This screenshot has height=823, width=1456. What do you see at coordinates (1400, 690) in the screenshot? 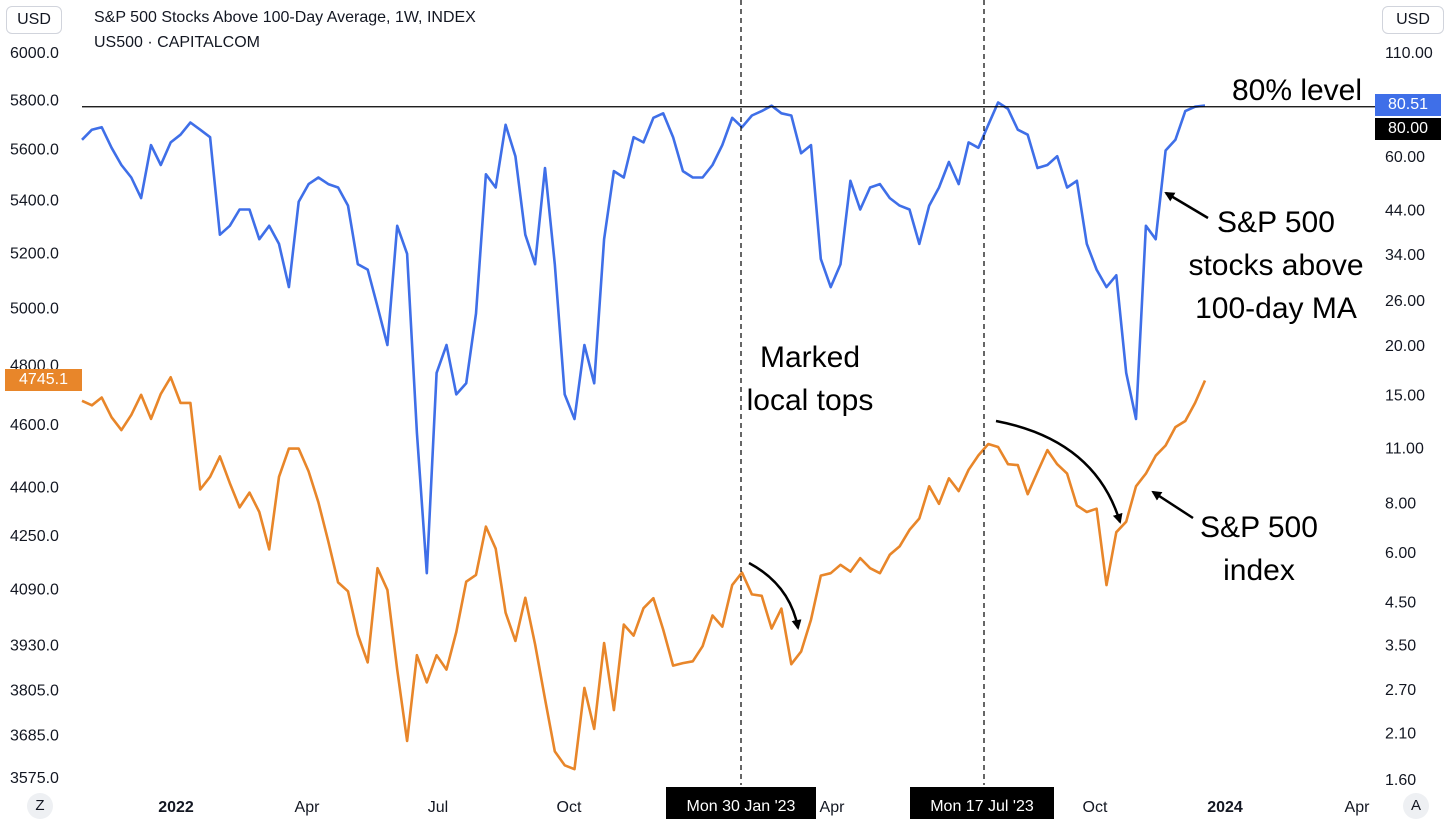
I see `right-tick-label: 2.70` at bounding box center [1400, 690].